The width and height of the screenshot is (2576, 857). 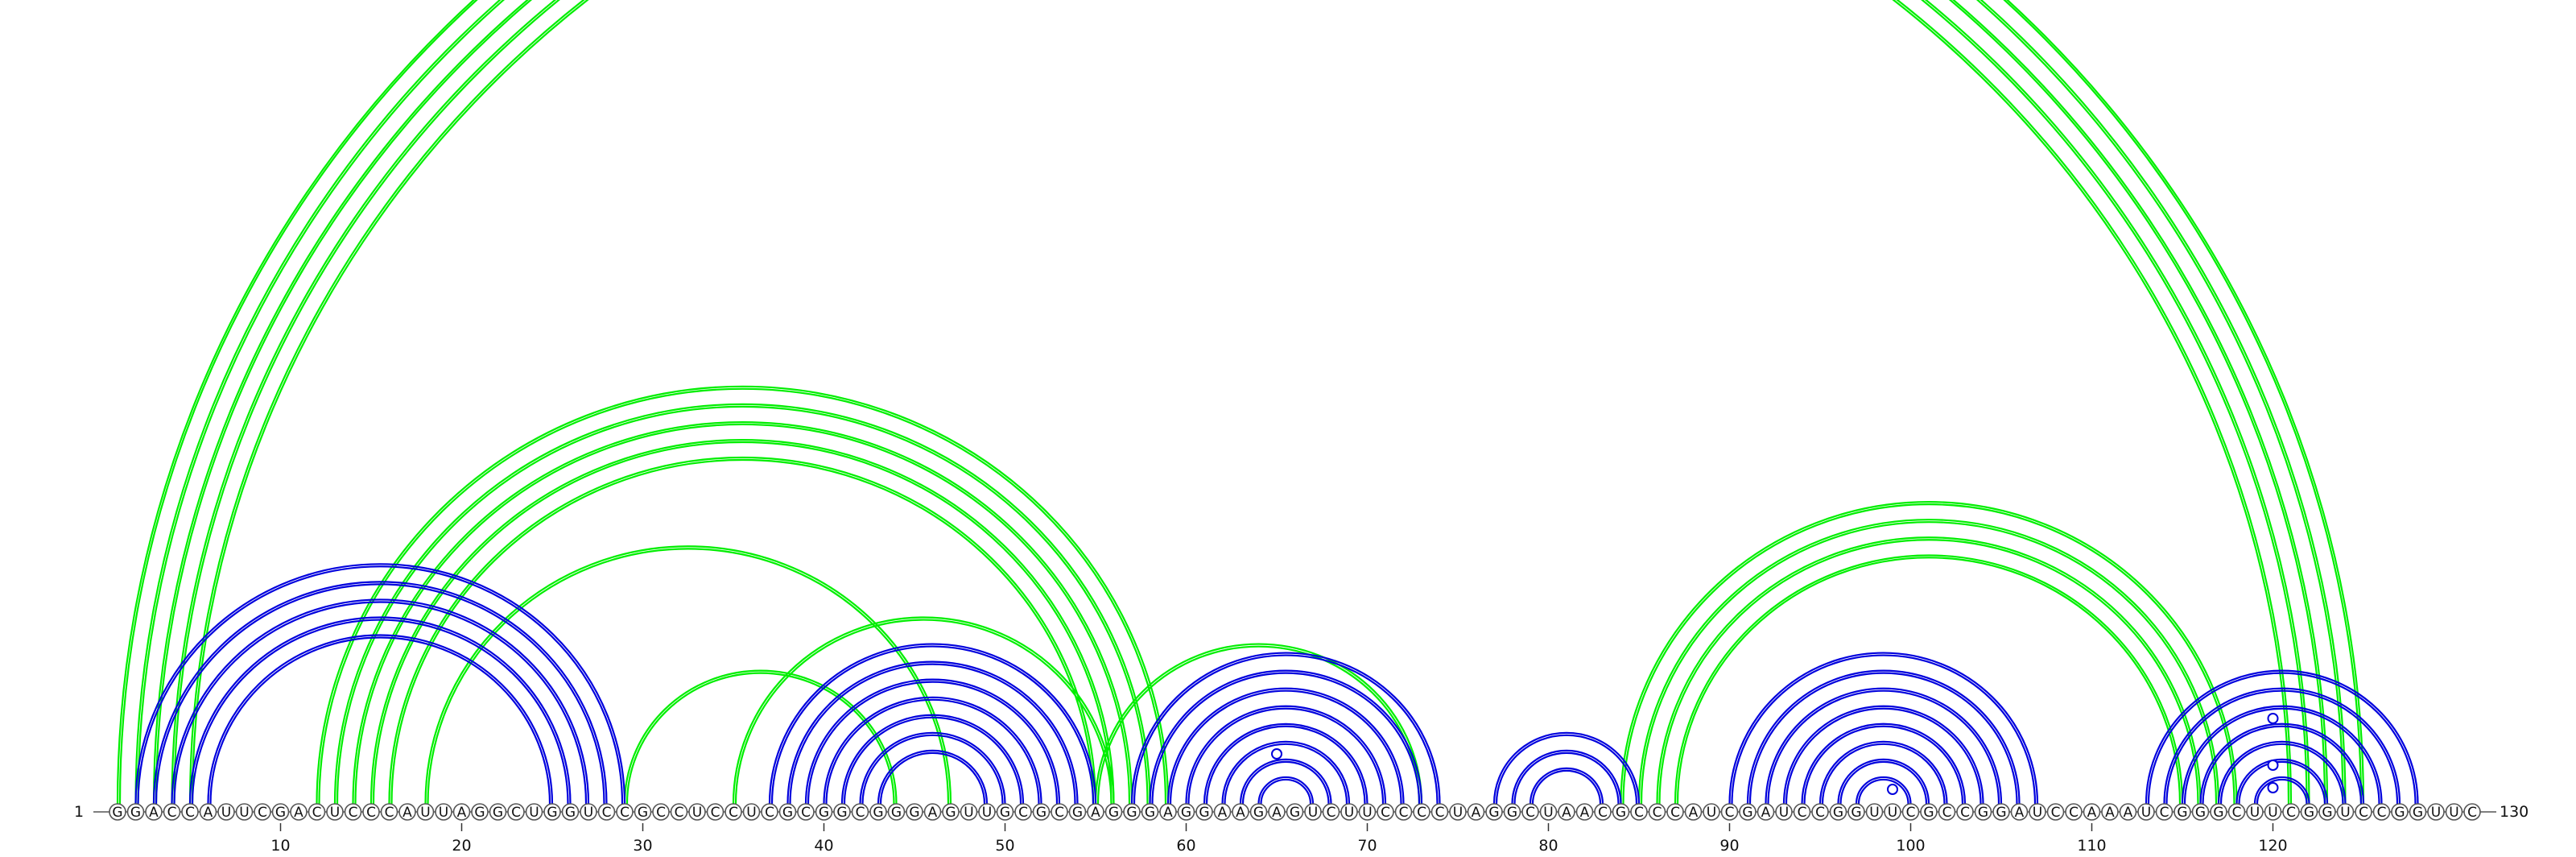 I want to click on base-letter-38: G, so click(x=787, y=813).